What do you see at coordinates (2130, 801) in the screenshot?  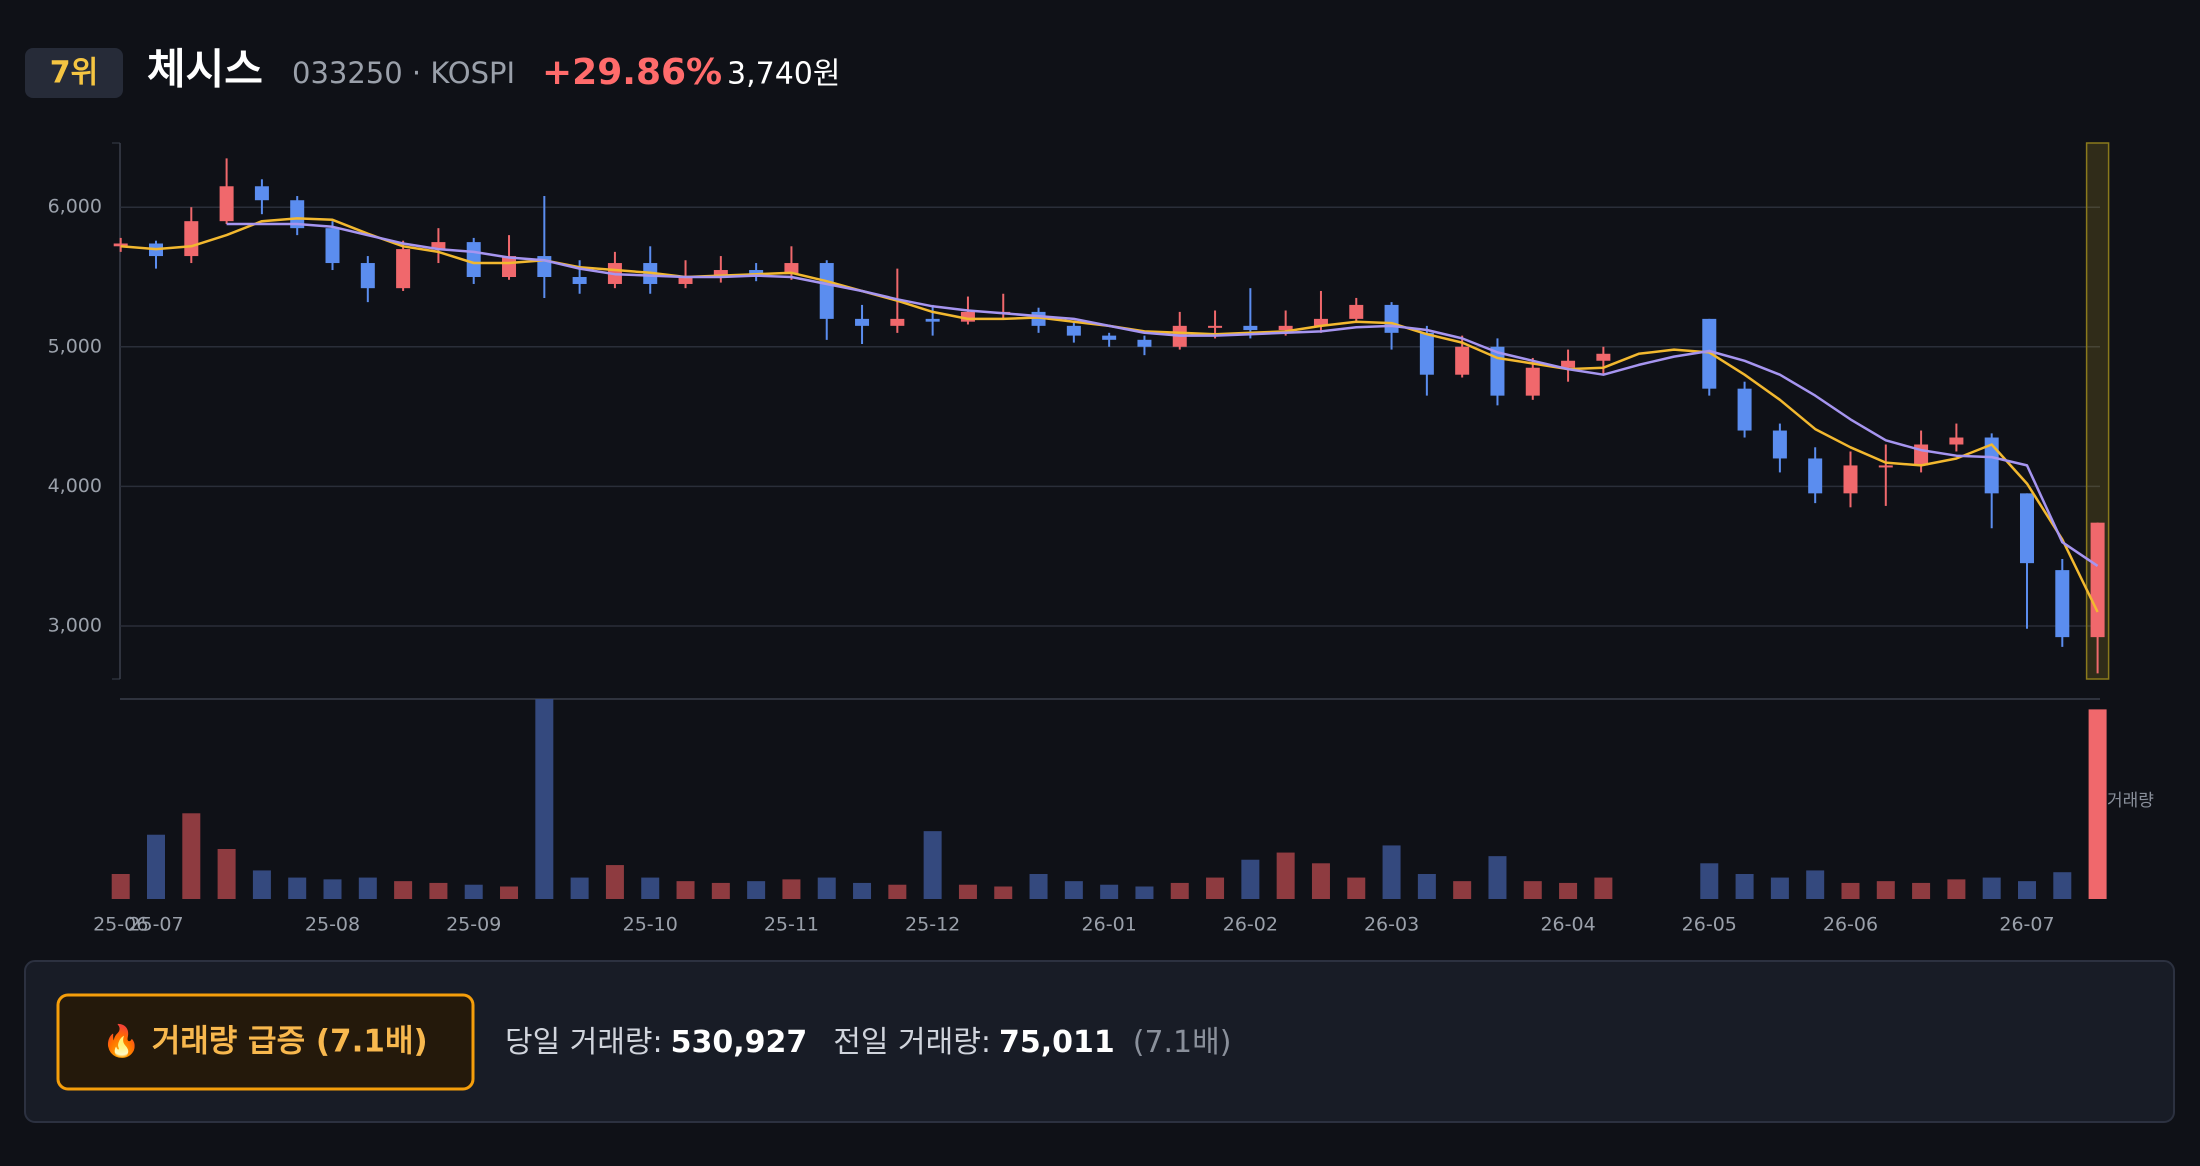 I see `volume-label: 거래량` at bounding box center [2130, 801].